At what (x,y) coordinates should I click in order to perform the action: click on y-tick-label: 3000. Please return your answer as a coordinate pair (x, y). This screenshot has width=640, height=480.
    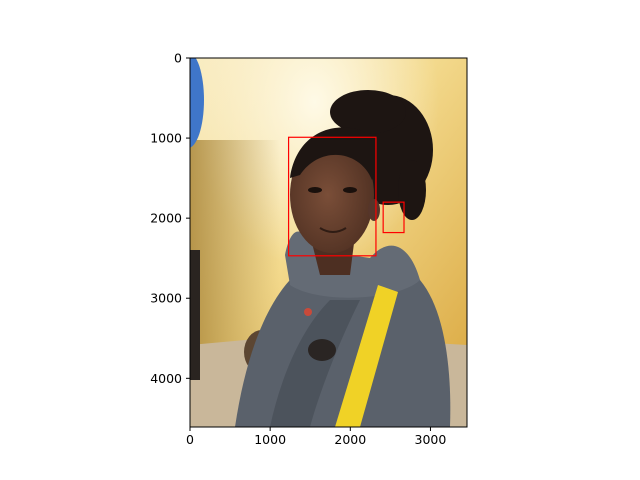
    Looking at the image, I should click on (166, 298).